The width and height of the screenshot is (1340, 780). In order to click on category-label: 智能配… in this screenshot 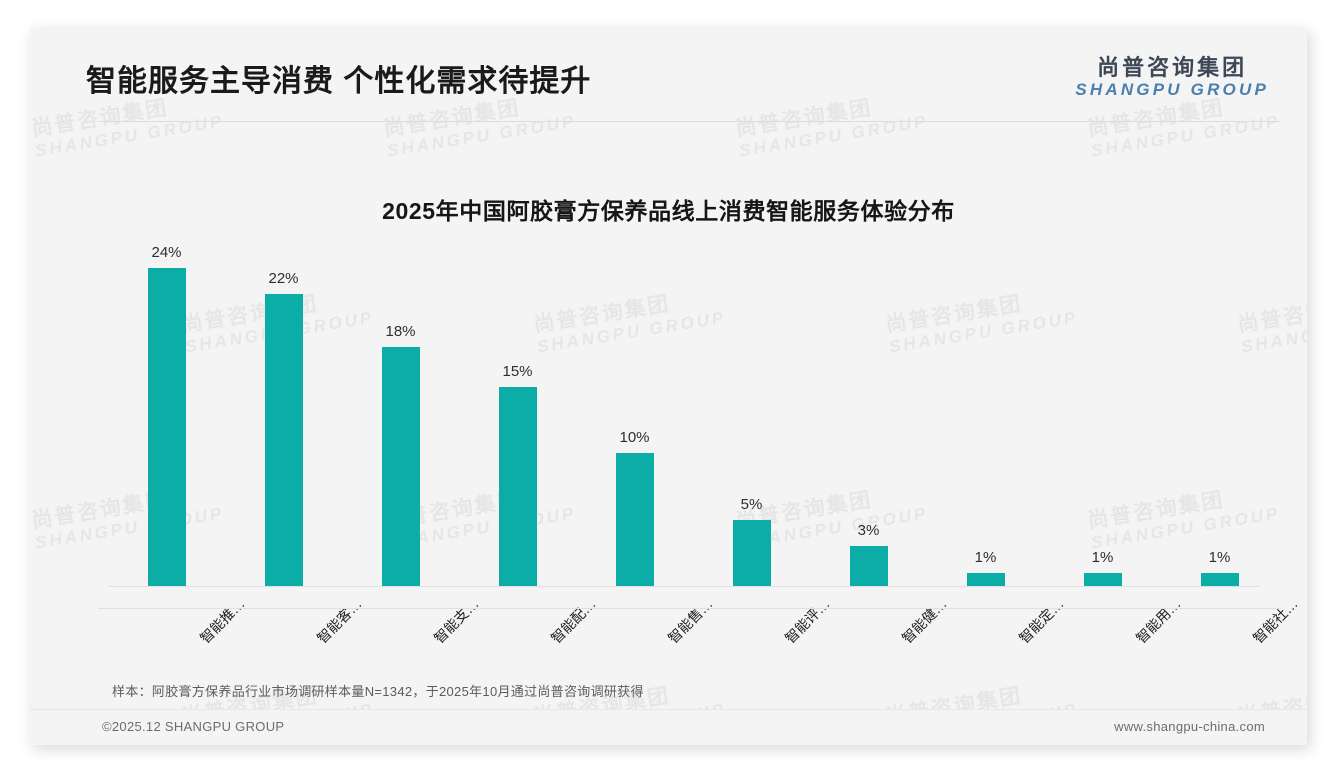, I will do `click(573, 621)`.